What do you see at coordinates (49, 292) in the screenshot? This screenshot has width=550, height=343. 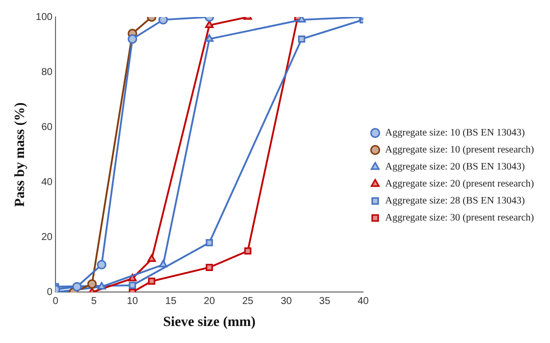 I see `y-tick-label: 0` at bounding box center [49, 292].